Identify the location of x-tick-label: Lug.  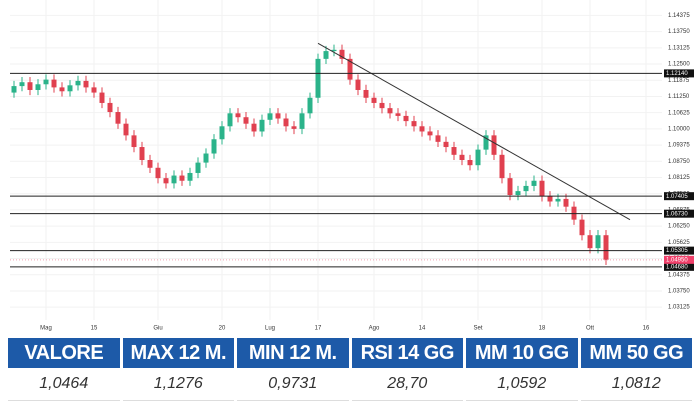
(270, 329).